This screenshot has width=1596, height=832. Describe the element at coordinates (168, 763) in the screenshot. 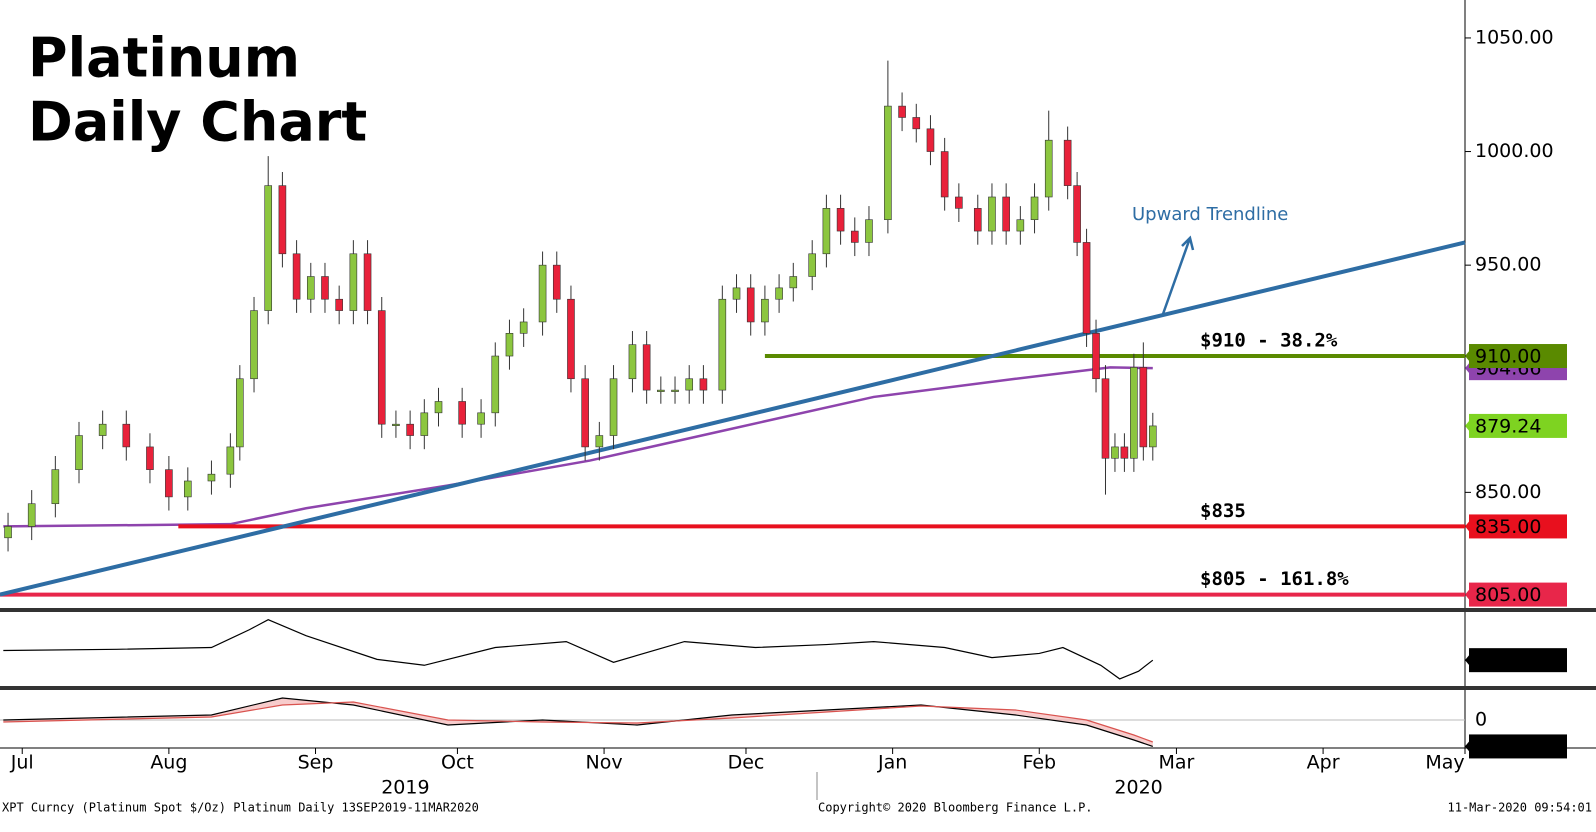

I see `x-tick-label: Aug` at that location.